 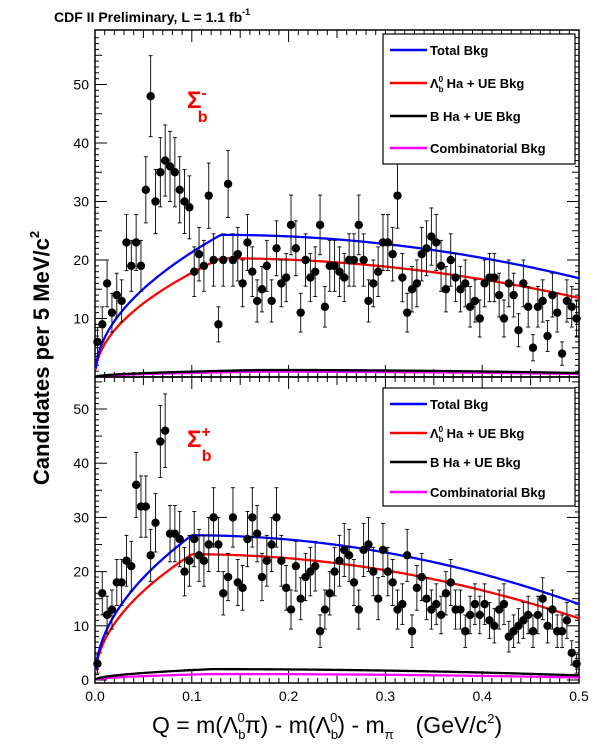 I want to click on bot-xtick-label: 0.4, so click(x=482, y=696).